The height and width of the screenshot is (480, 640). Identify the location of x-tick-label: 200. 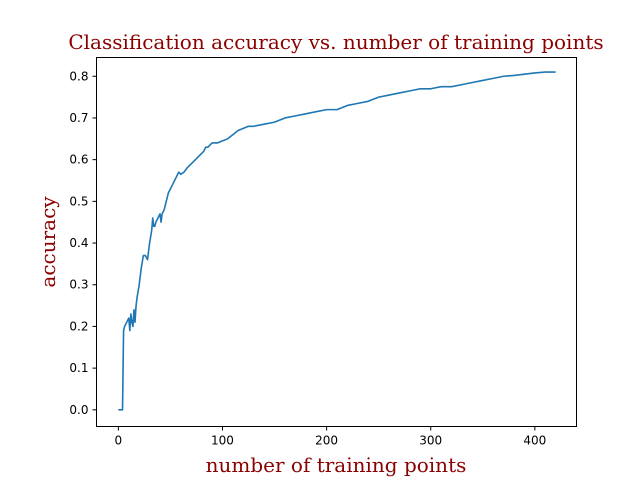
(326, 441).